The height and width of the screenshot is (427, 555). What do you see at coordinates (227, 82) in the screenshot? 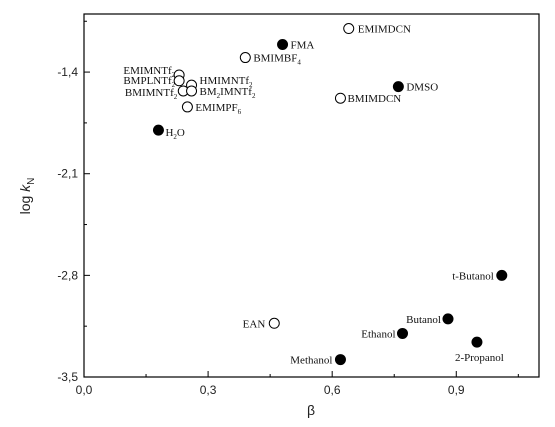
I see `point-label: HMIMNTf2` at bounding box center [227, 82].